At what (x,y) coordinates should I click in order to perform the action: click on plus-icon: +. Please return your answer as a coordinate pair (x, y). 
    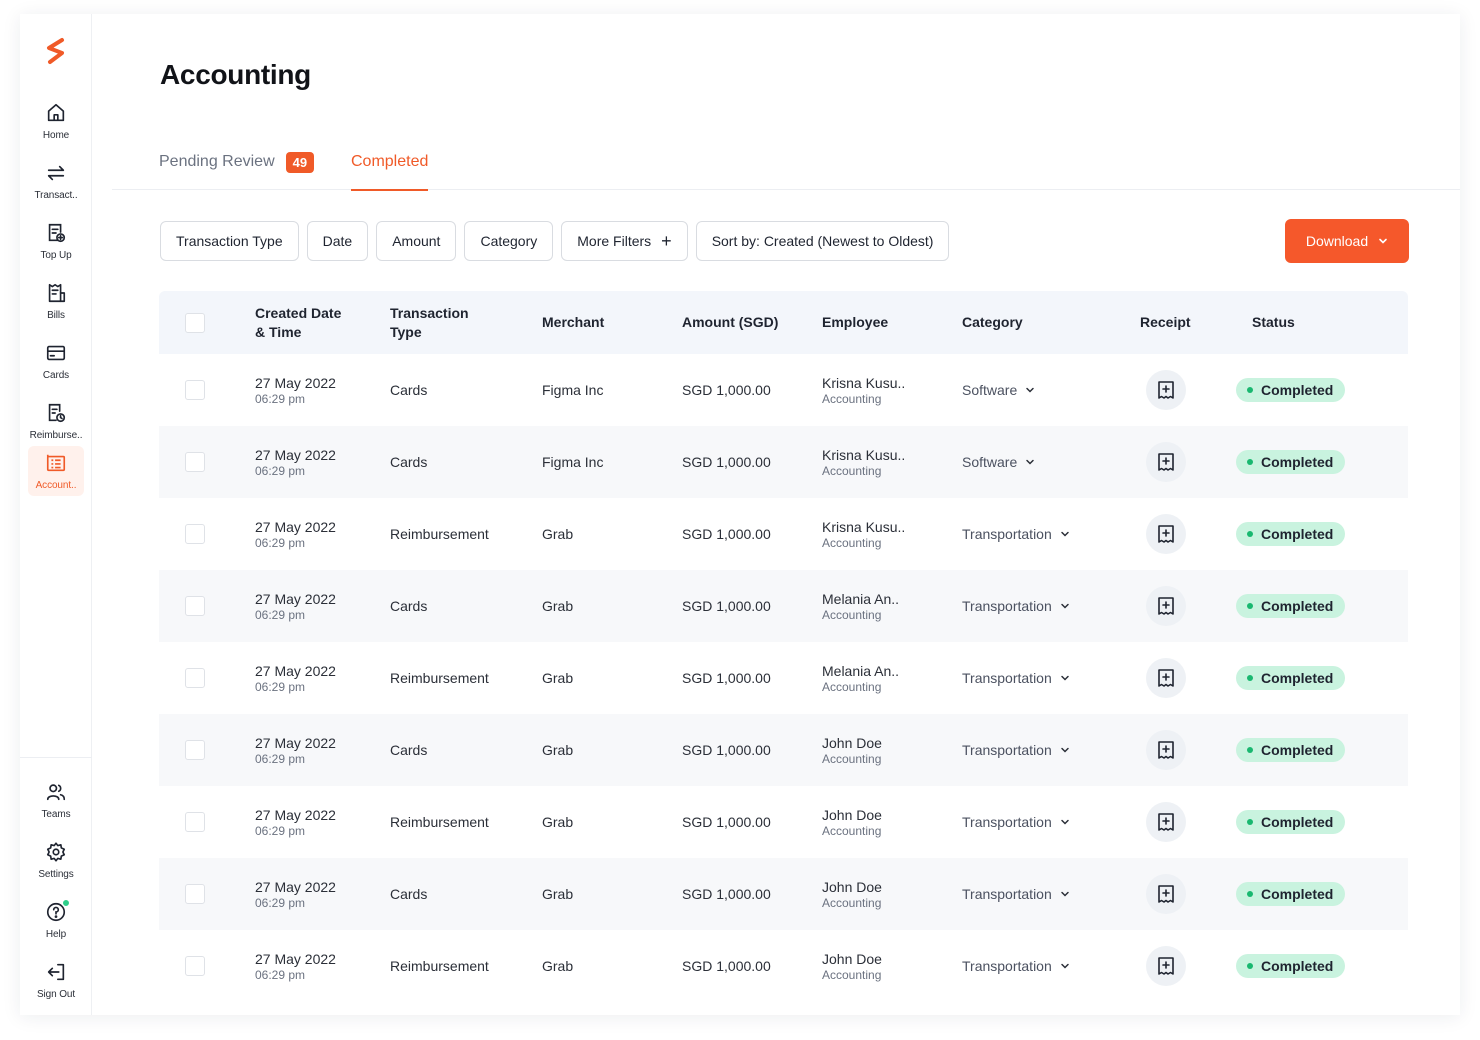
    Looking at the image, I should click on (666, 241).